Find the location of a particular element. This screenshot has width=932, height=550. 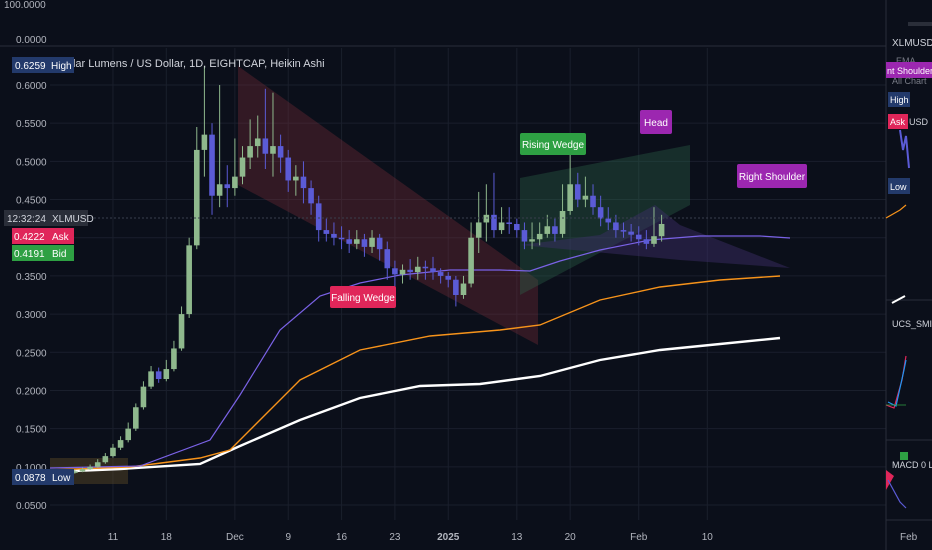

high-badge-label: High is located at coordinates (61, 66).